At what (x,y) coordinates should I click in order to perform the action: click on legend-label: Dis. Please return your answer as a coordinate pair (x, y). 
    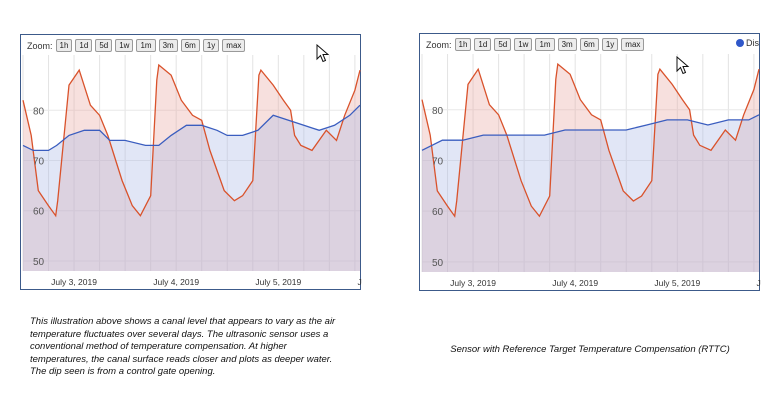
    Looking at the image, I should click on (752, 43).